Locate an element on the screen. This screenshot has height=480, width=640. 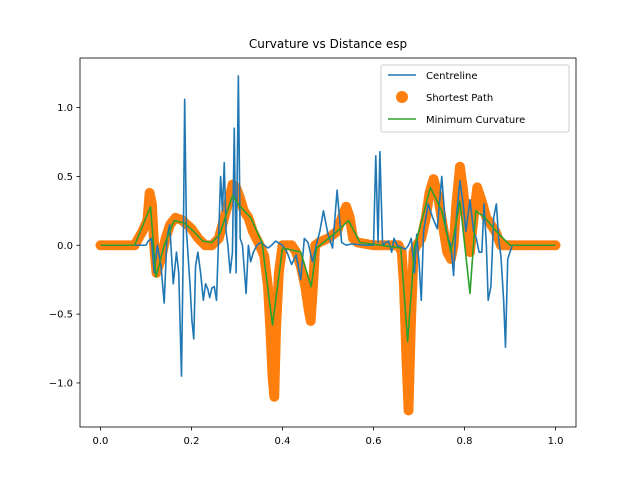
legend-box is located at coordinates (475, 98).